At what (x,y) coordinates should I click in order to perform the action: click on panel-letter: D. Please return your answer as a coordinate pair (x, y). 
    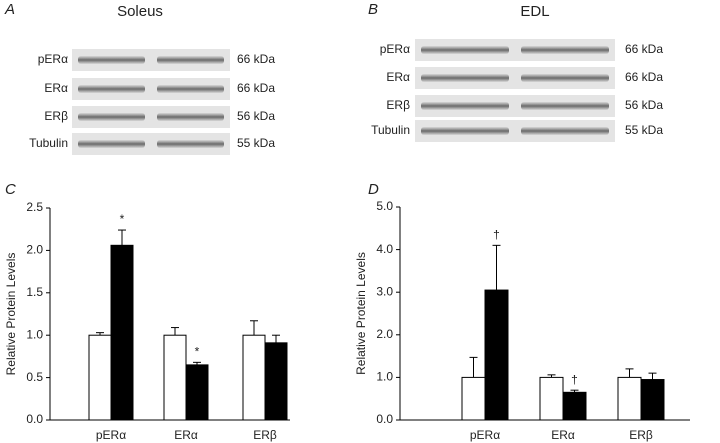
    Looking at the image, I should click on (373, 189).